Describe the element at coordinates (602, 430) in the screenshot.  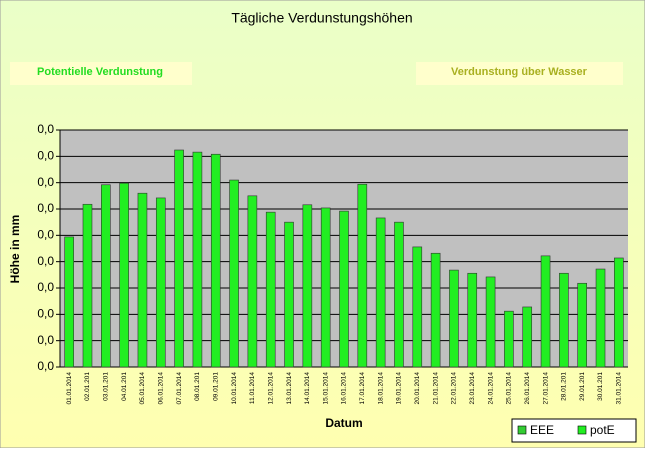
I see `legend-label: potE` at that location.